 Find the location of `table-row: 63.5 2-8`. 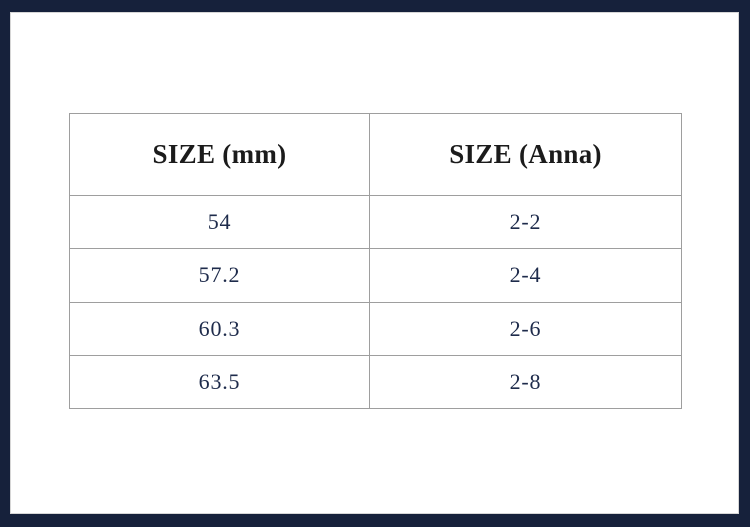

table-row: 63.5 2-8 is located at coordinates (375, 382).